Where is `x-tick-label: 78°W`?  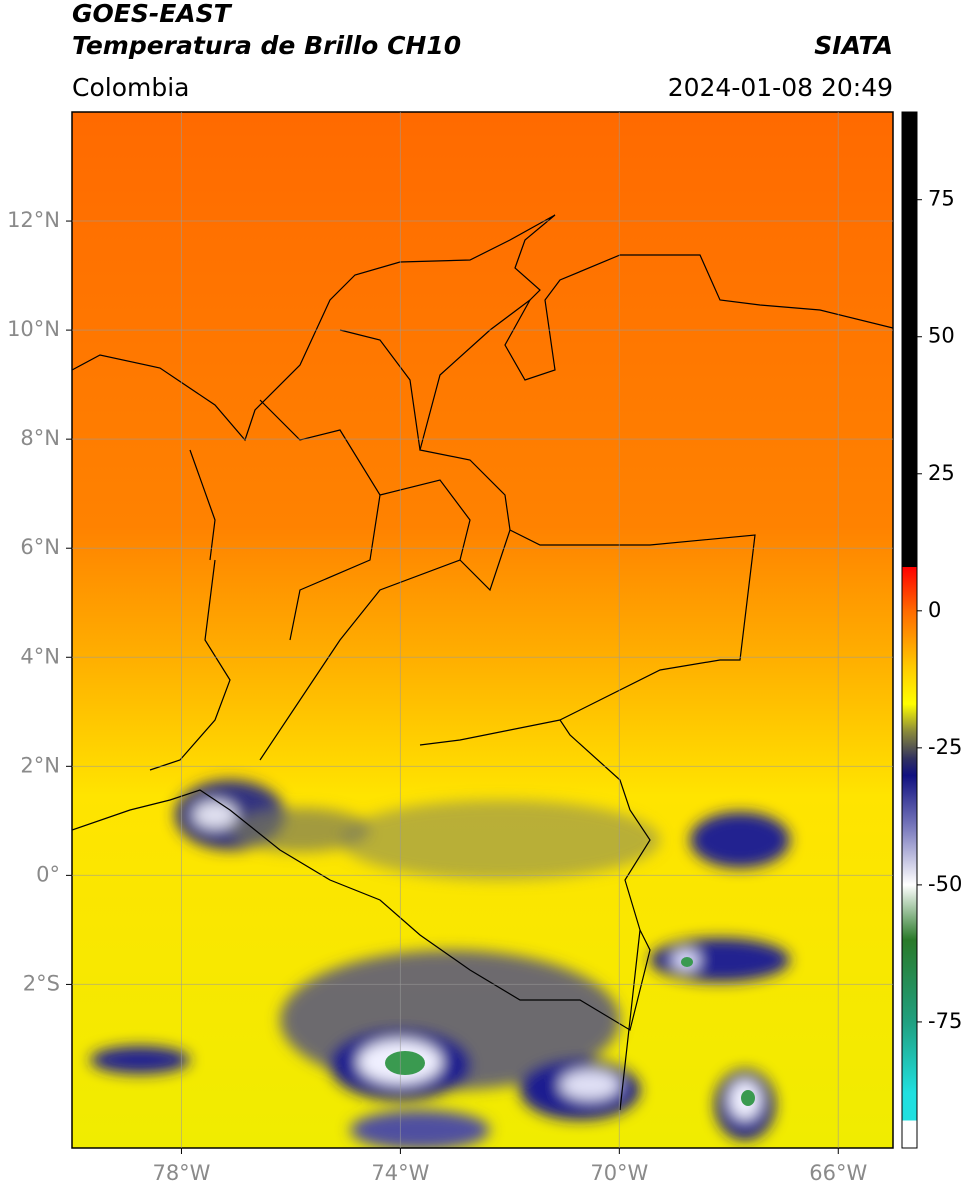 x-tick-label: 78°W is located at coordinates (181, 1173).